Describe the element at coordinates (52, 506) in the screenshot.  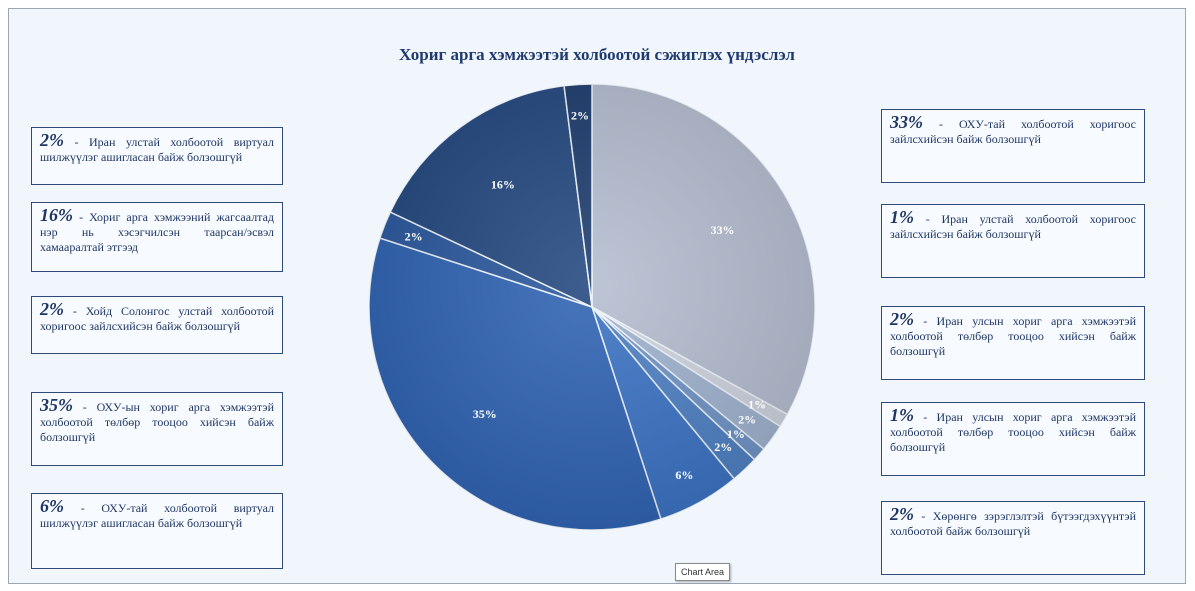
I see `legend-pct: 6%` at that location.